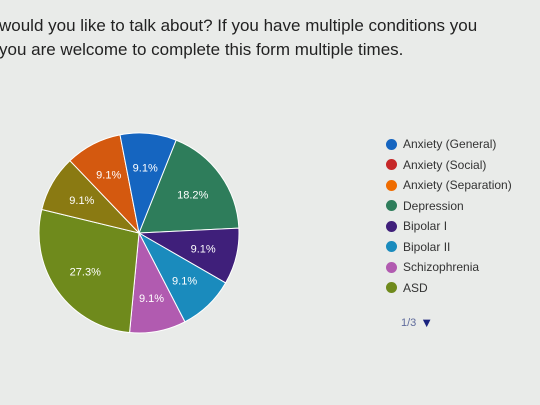 This screenshot has width=540, height=405. I want to click on slice-value-label: 18.2%, so click(192, 196).